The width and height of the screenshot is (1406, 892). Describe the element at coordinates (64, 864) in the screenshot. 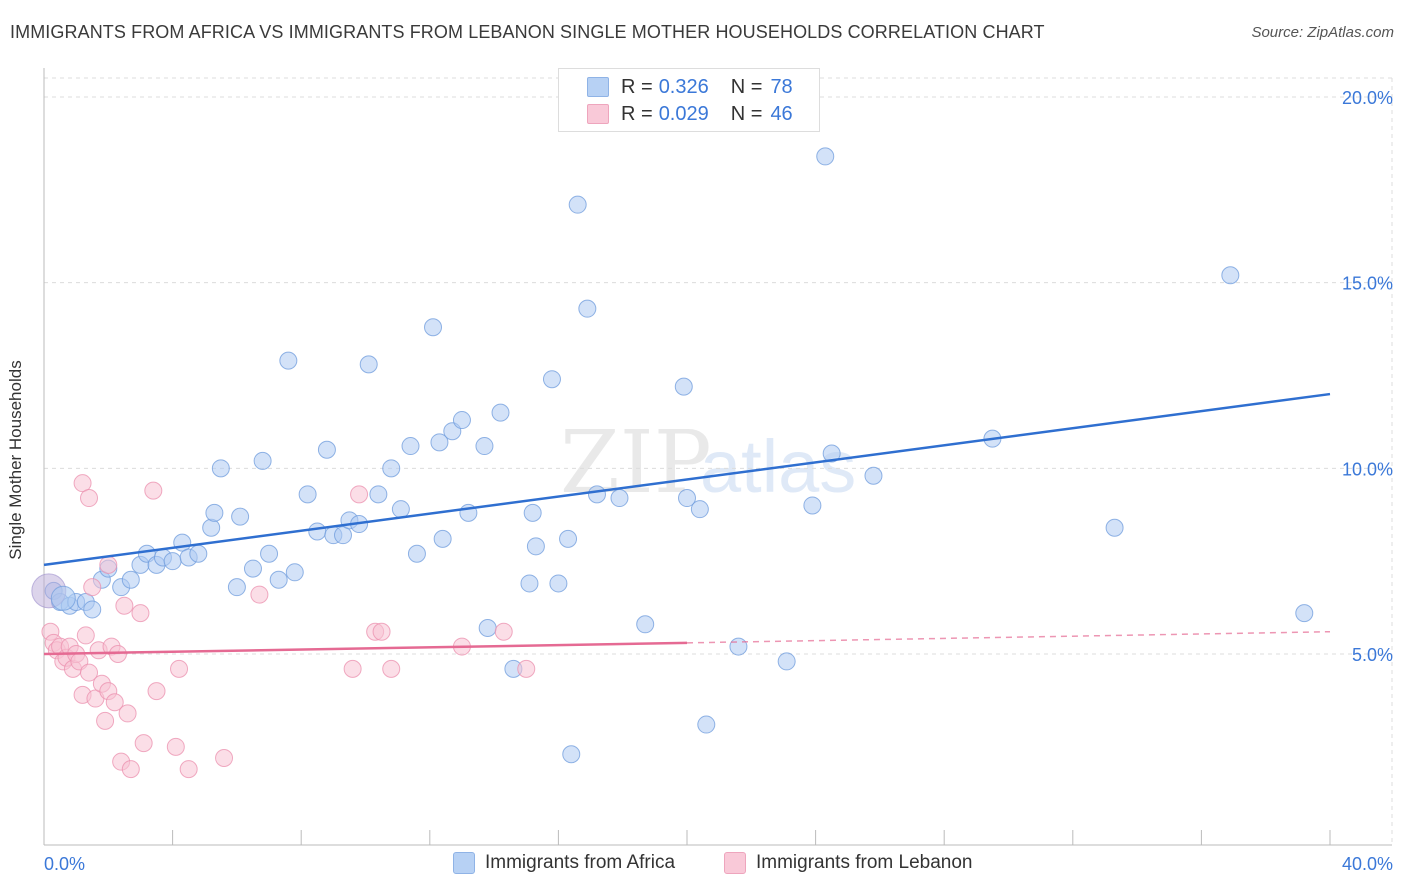

I see `x-tick-label: 0.0%` at that location.